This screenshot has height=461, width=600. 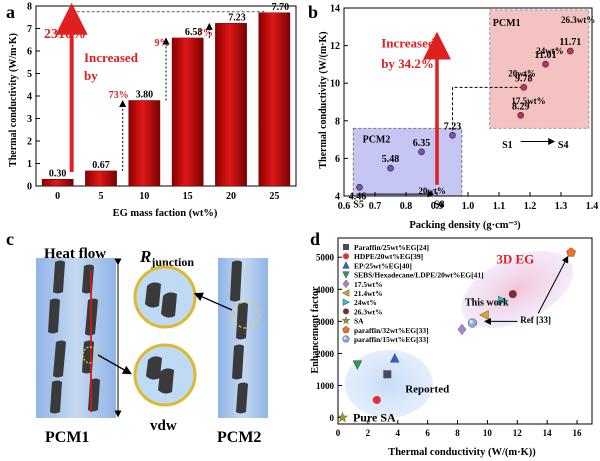 What do you see at coordinates (76, 338) in the screenshot?
I see `pcm1-column` at bounding box center [76, 338].